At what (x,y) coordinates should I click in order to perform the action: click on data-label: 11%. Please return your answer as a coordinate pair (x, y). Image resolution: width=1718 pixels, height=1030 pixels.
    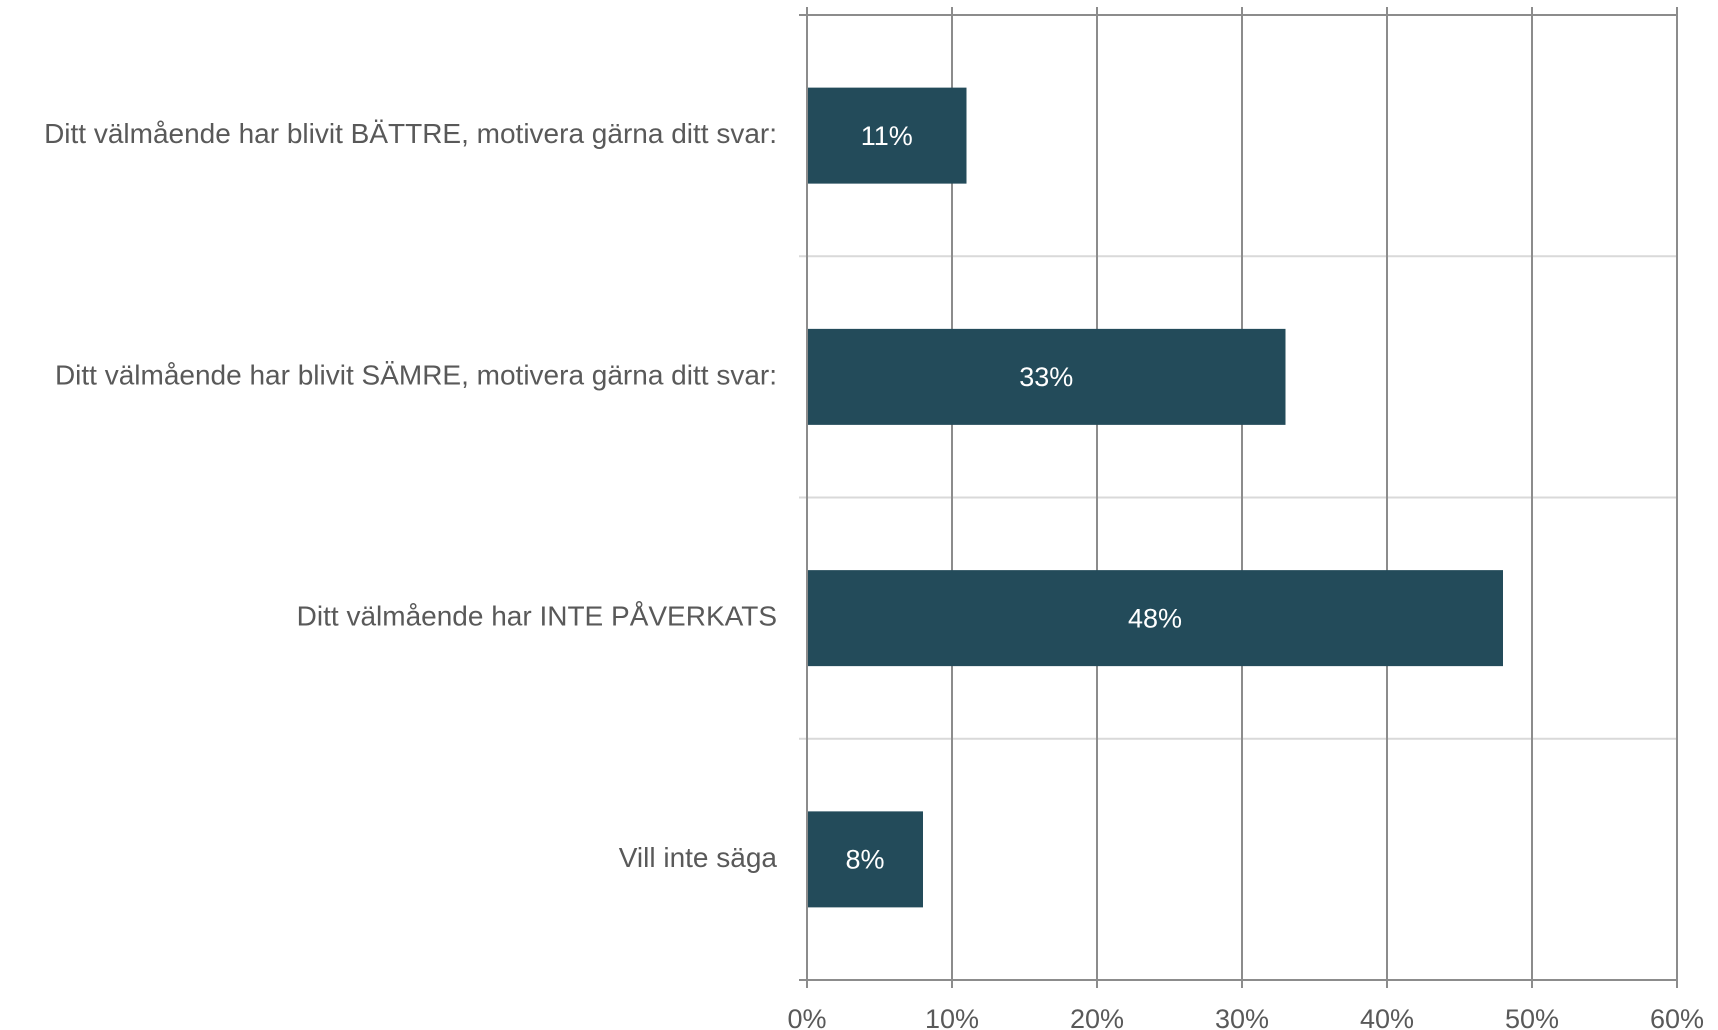
    Looking at the image, I should click on (887, 136).